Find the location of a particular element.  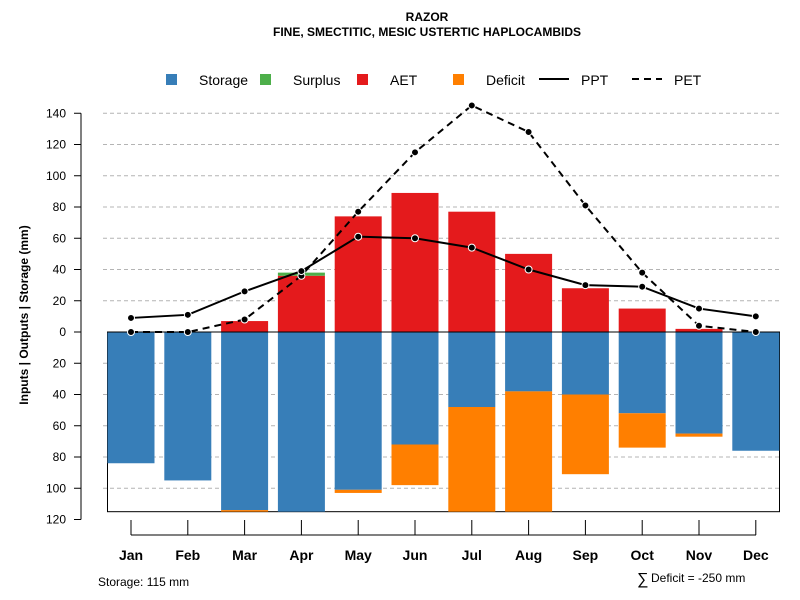

y-axis: 140 120 100 80 60 40 20 0 20 40 60 80 100 120 is located at coordinates (64, 316).